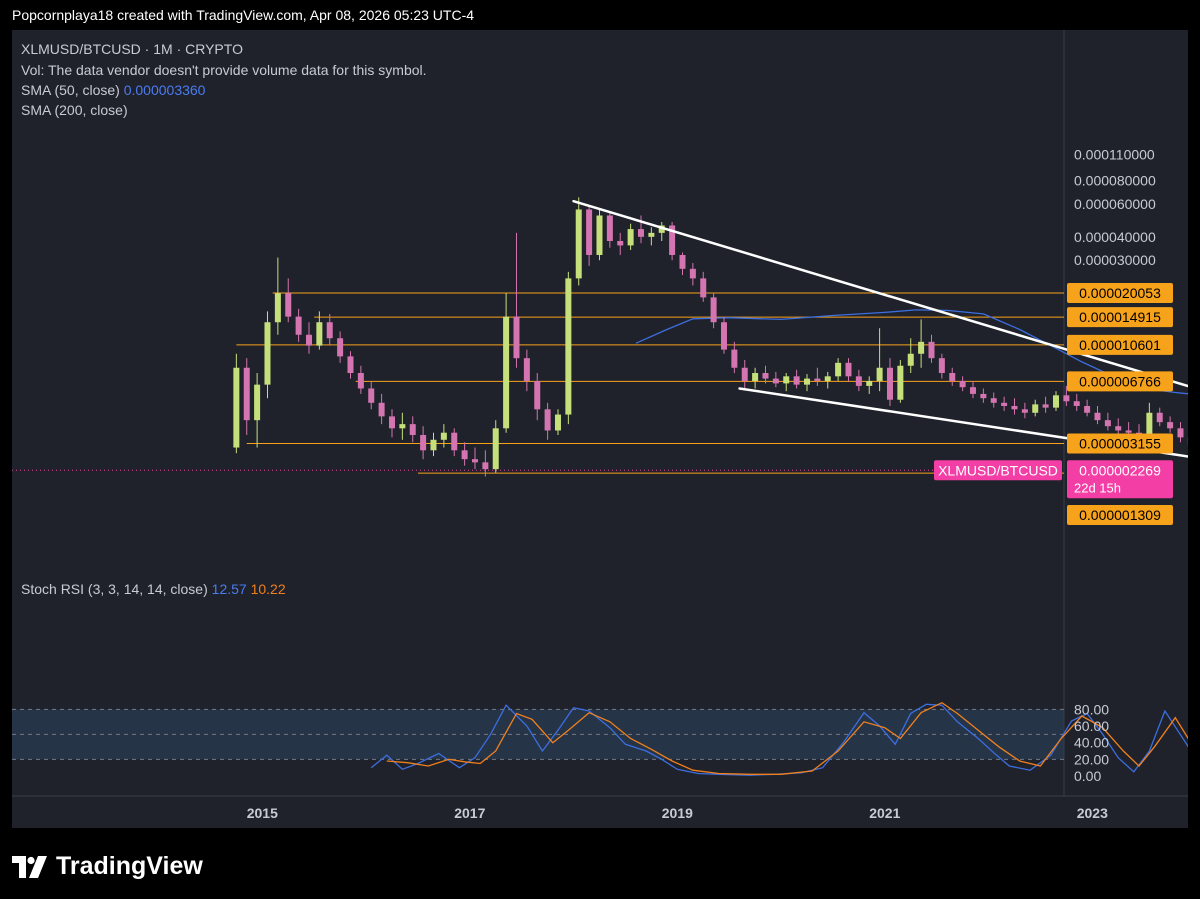  Describe the element at coordinates (164, 90) in the screenshot. I see `sma50-value: 0.000003360` at that location.